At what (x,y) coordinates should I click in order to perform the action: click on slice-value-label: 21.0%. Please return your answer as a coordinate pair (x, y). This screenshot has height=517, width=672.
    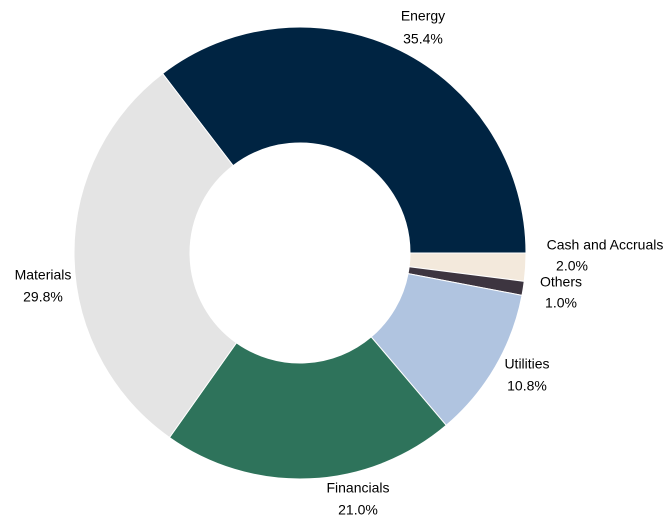
    Looking at the image, I should click on (358, 509).